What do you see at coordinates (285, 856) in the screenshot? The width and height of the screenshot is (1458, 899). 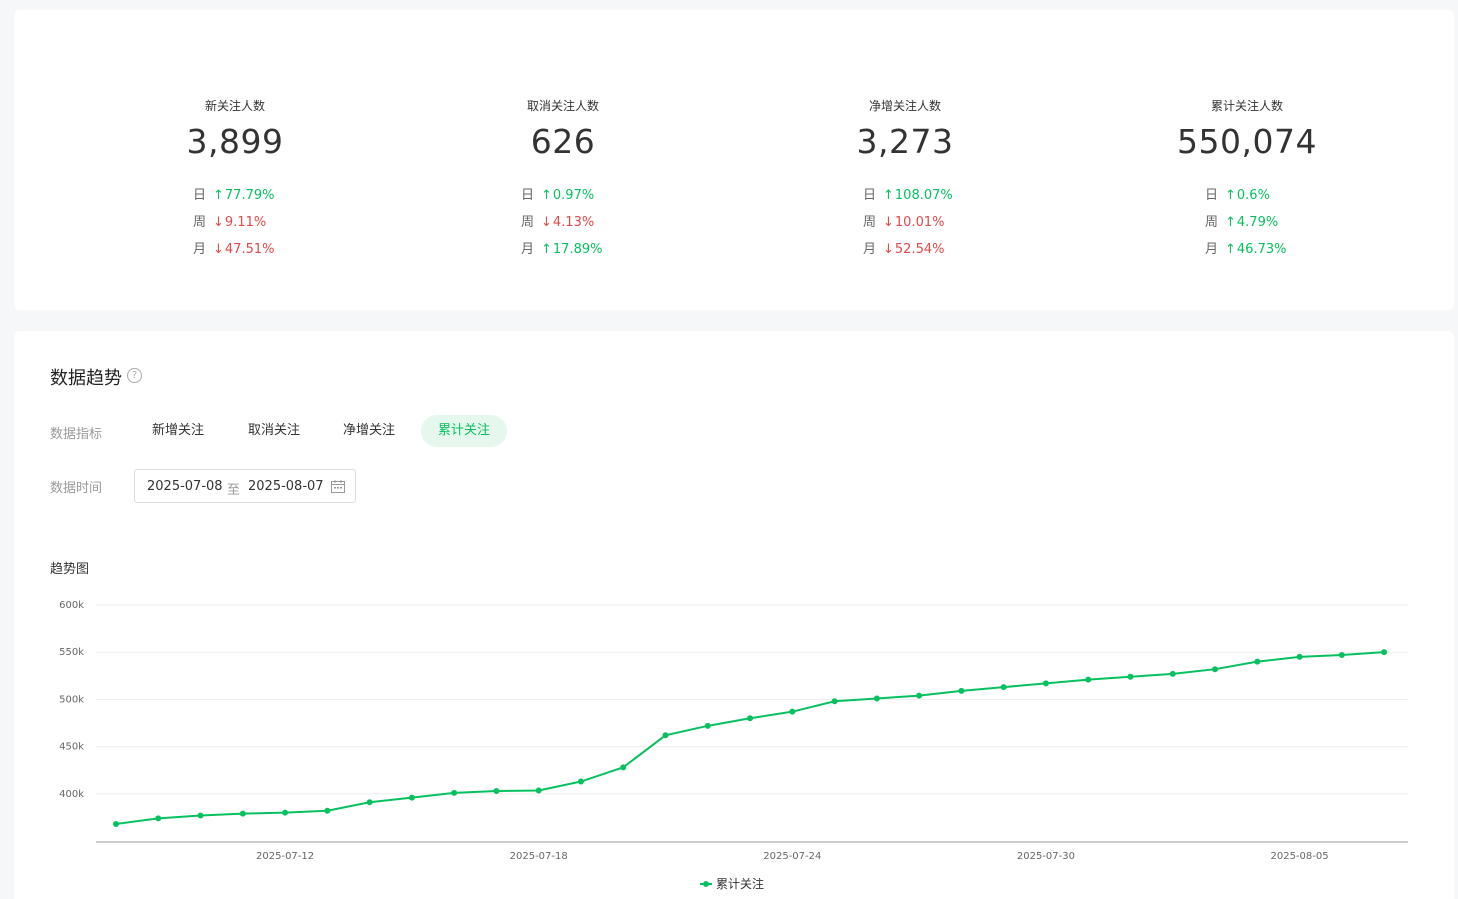 I see `x-tick-label: 2025-07-12` at bounding box center [285, 856].